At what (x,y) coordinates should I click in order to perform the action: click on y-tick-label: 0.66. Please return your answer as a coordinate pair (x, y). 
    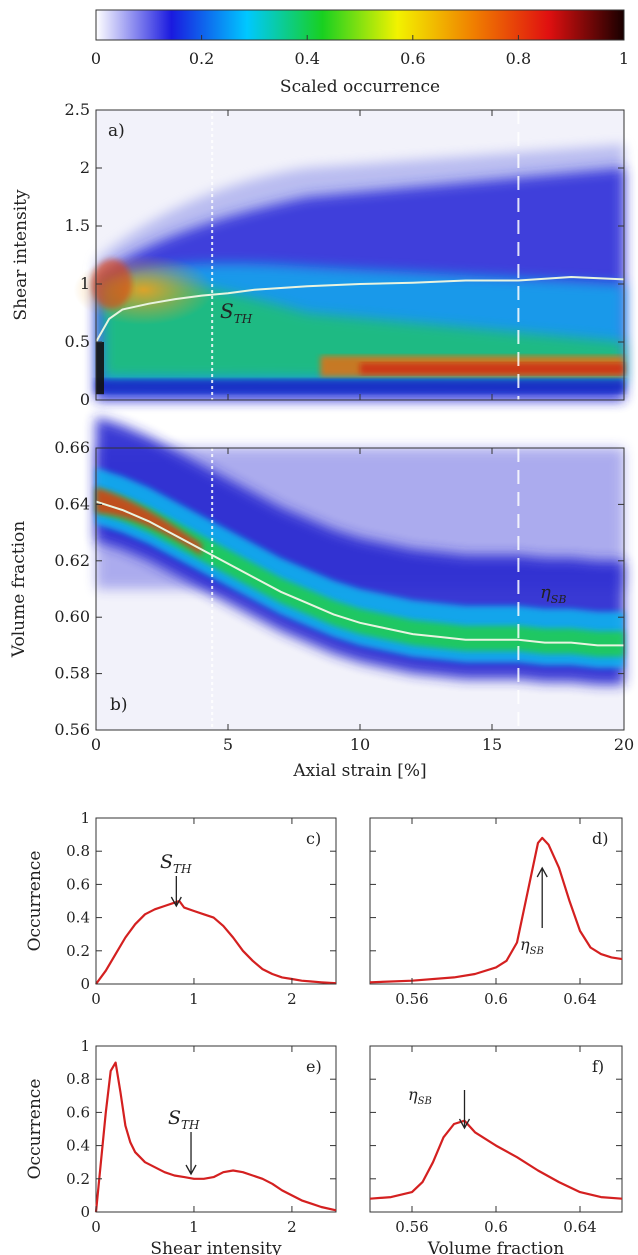
    Looking at the image, I should click on (72, 447).